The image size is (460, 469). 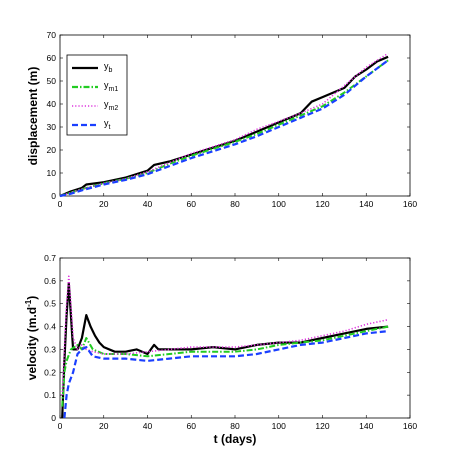 I want to click on legend: yb ym1 ym2 yt, so click(x=97, y=95).